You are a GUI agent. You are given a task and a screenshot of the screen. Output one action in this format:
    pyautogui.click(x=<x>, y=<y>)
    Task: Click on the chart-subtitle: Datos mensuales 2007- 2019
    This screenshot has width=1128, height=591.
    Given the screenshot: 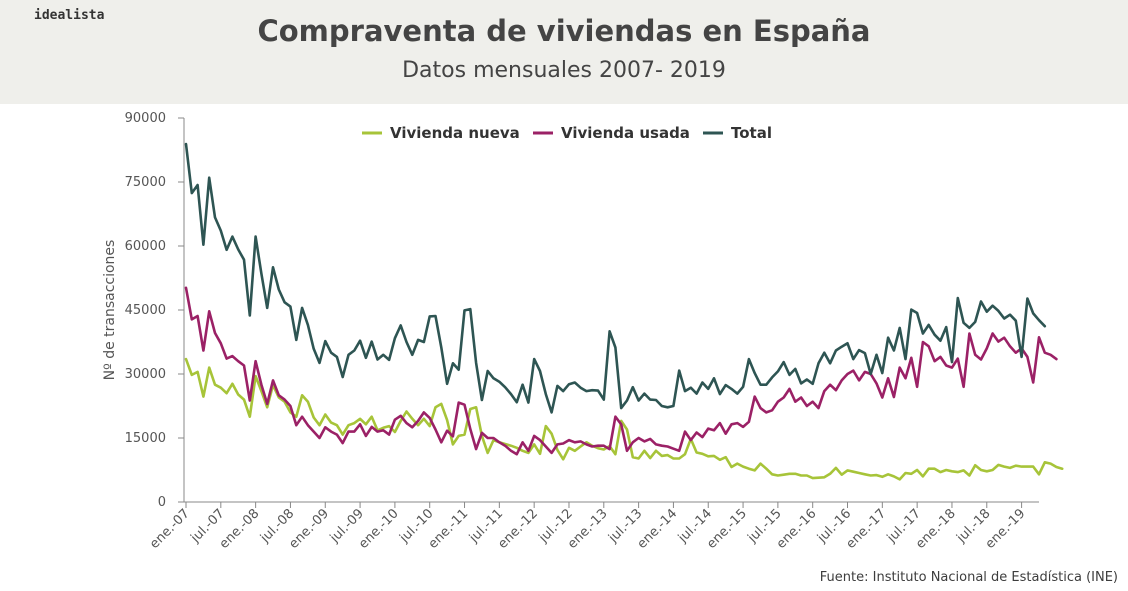 What is the action you would take?
    pyautogui.click(x=564, y=70)
    